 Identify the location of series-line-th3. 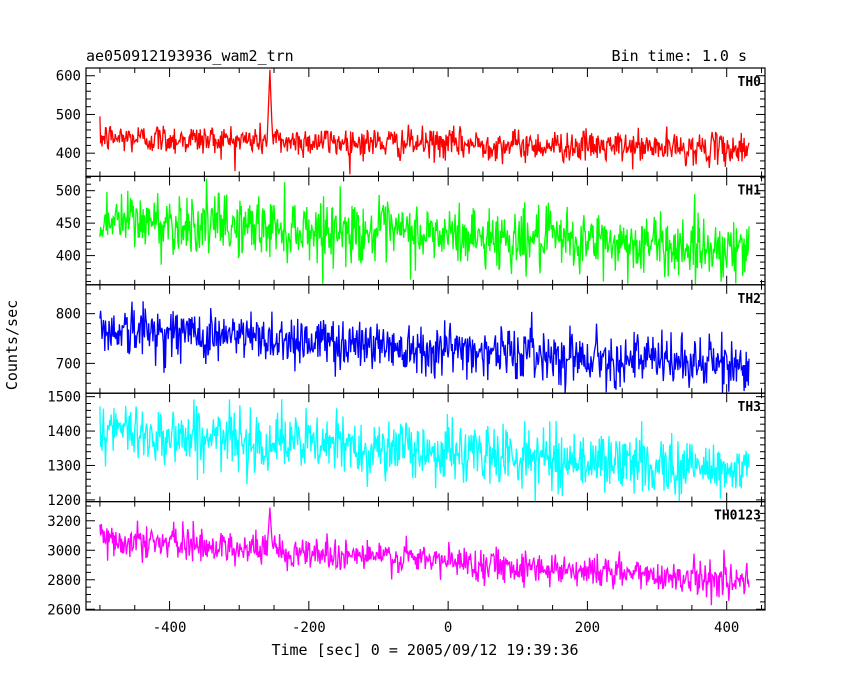
(424, 450).